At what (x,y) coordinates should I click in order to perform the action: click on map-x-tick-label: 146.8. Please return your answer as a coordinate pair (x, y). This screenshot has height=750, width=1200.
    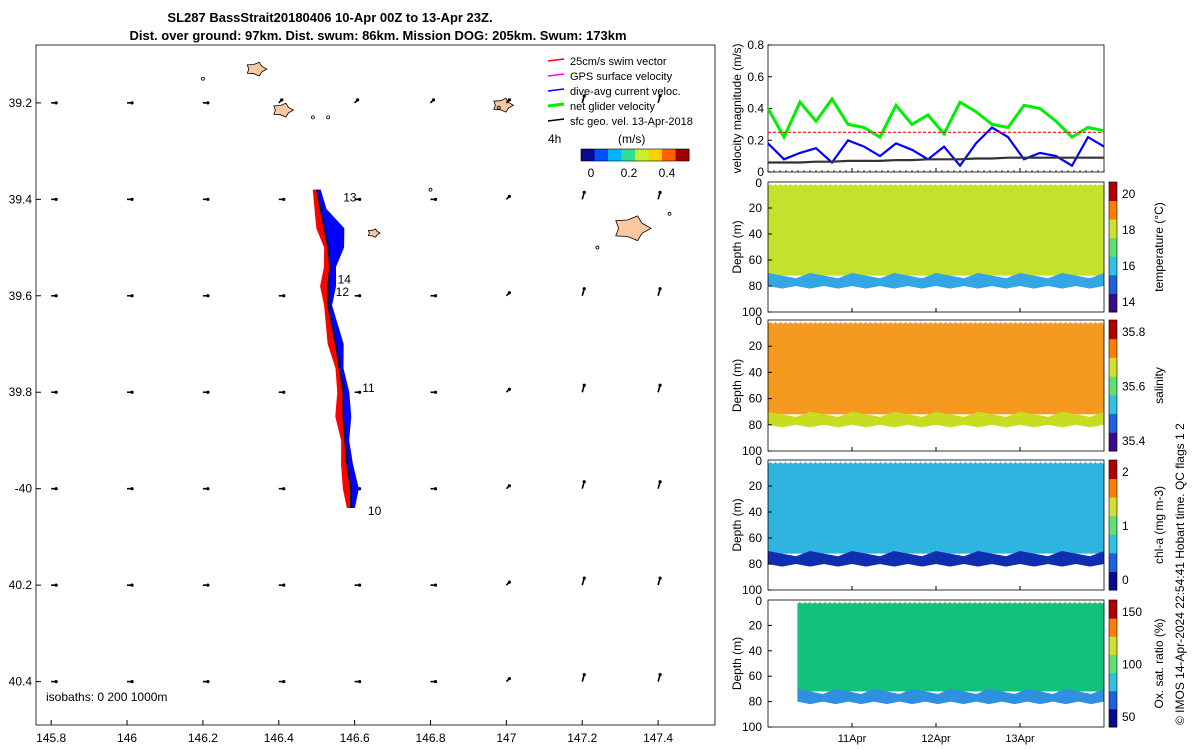
    Looking at the image, I should click on (430, 738).